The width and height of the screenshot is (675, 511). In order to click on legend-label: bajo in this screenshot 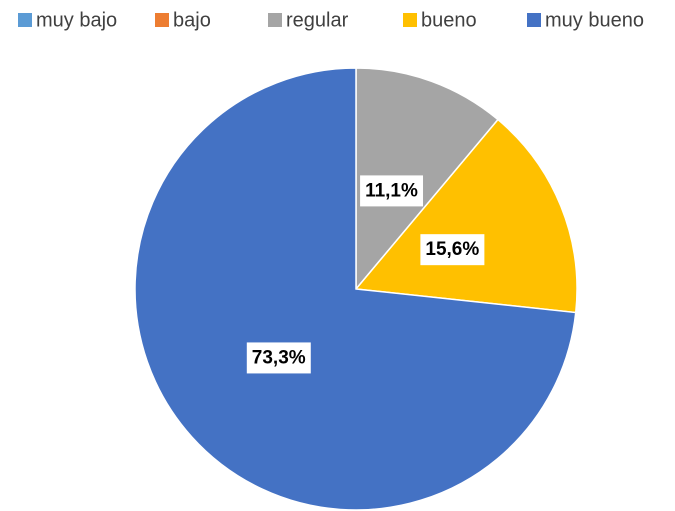, I will do `click(192, 20)`.